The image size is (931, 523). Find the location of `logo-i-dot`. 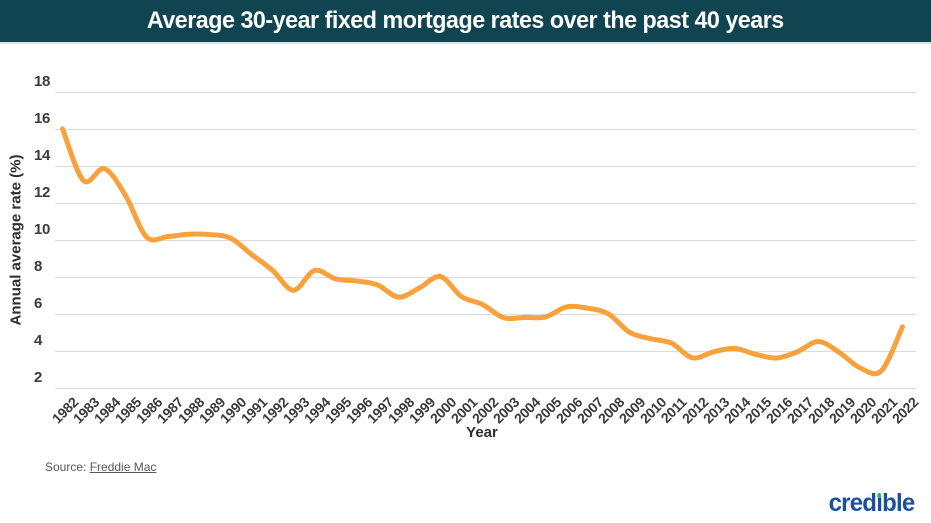

logo-i-dot is located at coordinates (878, 495).